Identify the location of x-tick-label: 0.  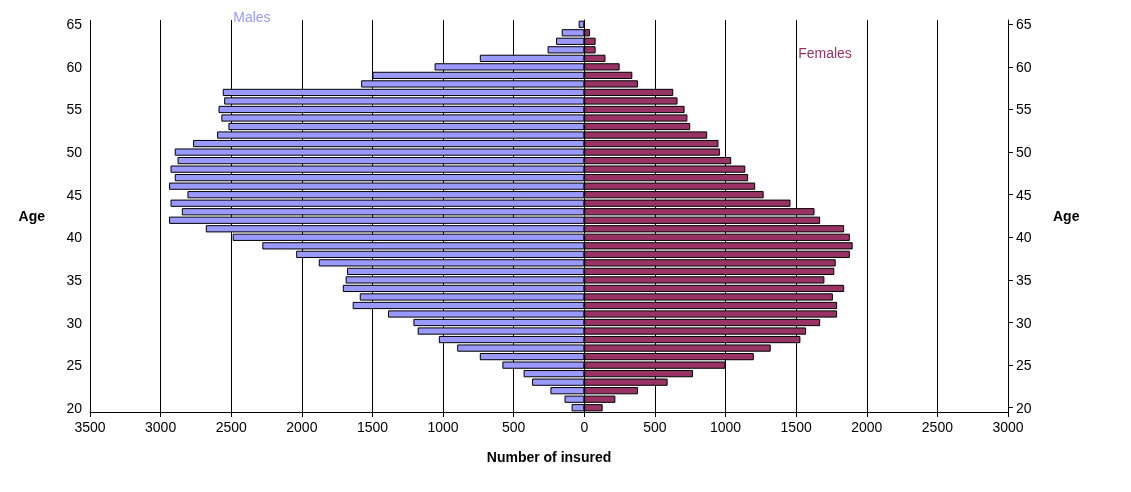
(584, 427).